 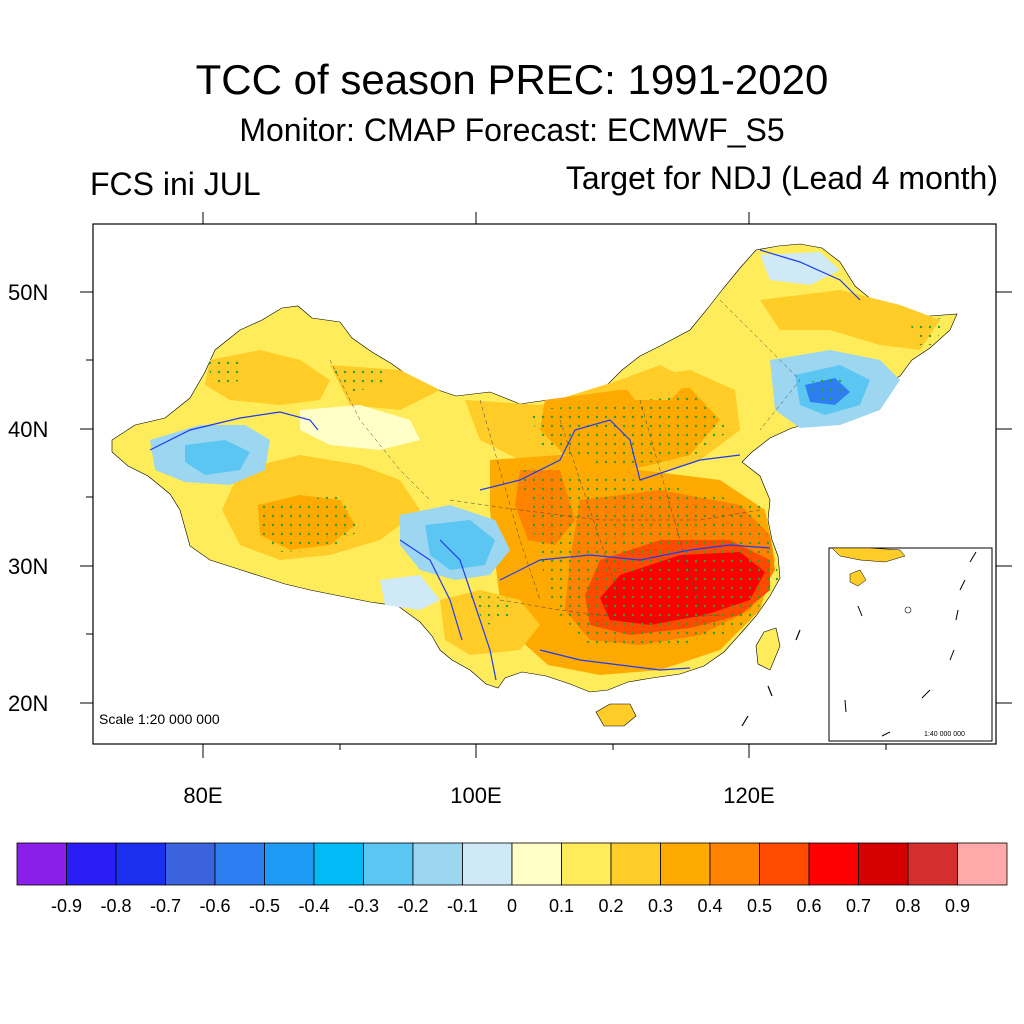 I want to click on hainan-island, so click(x=616, y=715).